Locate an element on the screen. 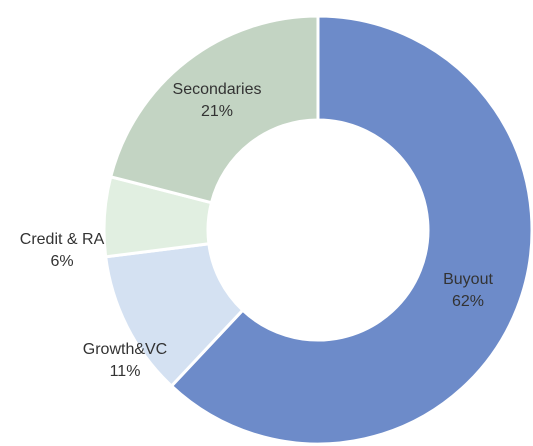 The width and height of the screenshot is (533, 446). slice-label: Credit & RA is located at coordinates (62, 239).